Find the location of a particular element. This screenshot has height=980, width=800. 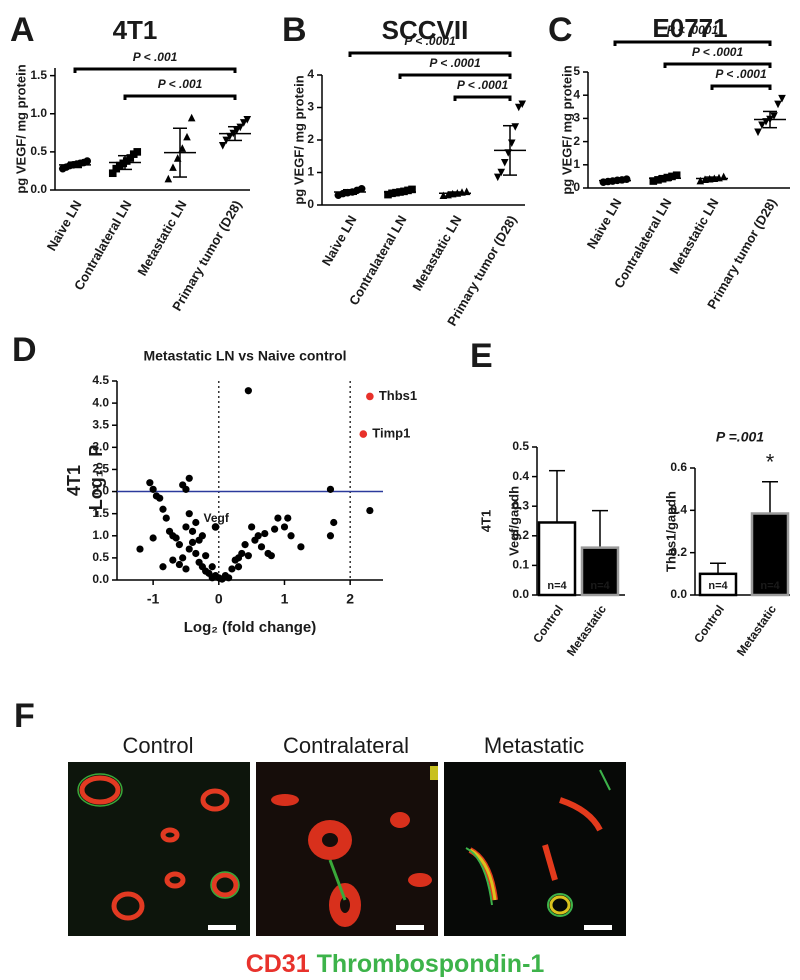

image-title: Contralateral is located at coordinates (346, 745).